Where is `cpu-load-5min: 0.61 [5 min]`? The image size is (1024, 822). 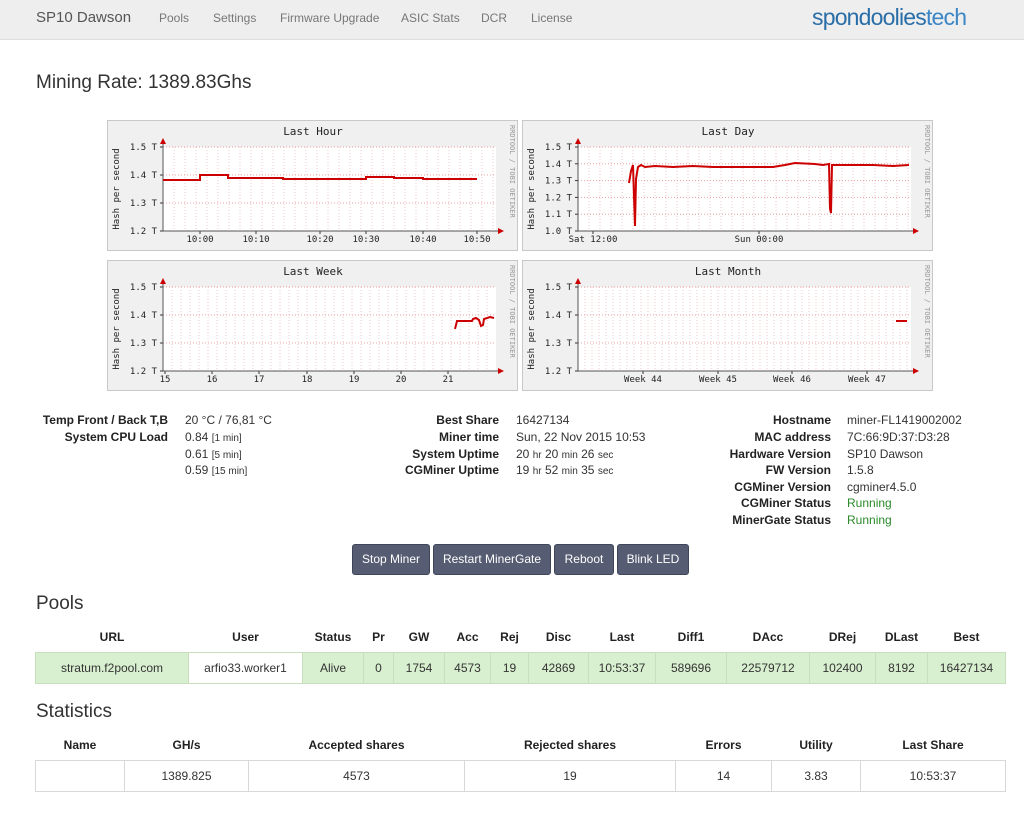
cpu-load-5min: 0.61 [5 min] is located at coordinates (213, 454).